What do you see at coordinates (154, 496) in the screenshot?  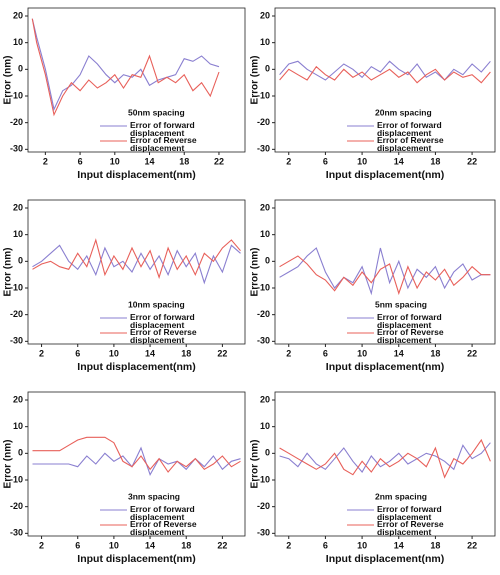 I see `panel-title: 3nm spacing` at bounding box center [154, 496].